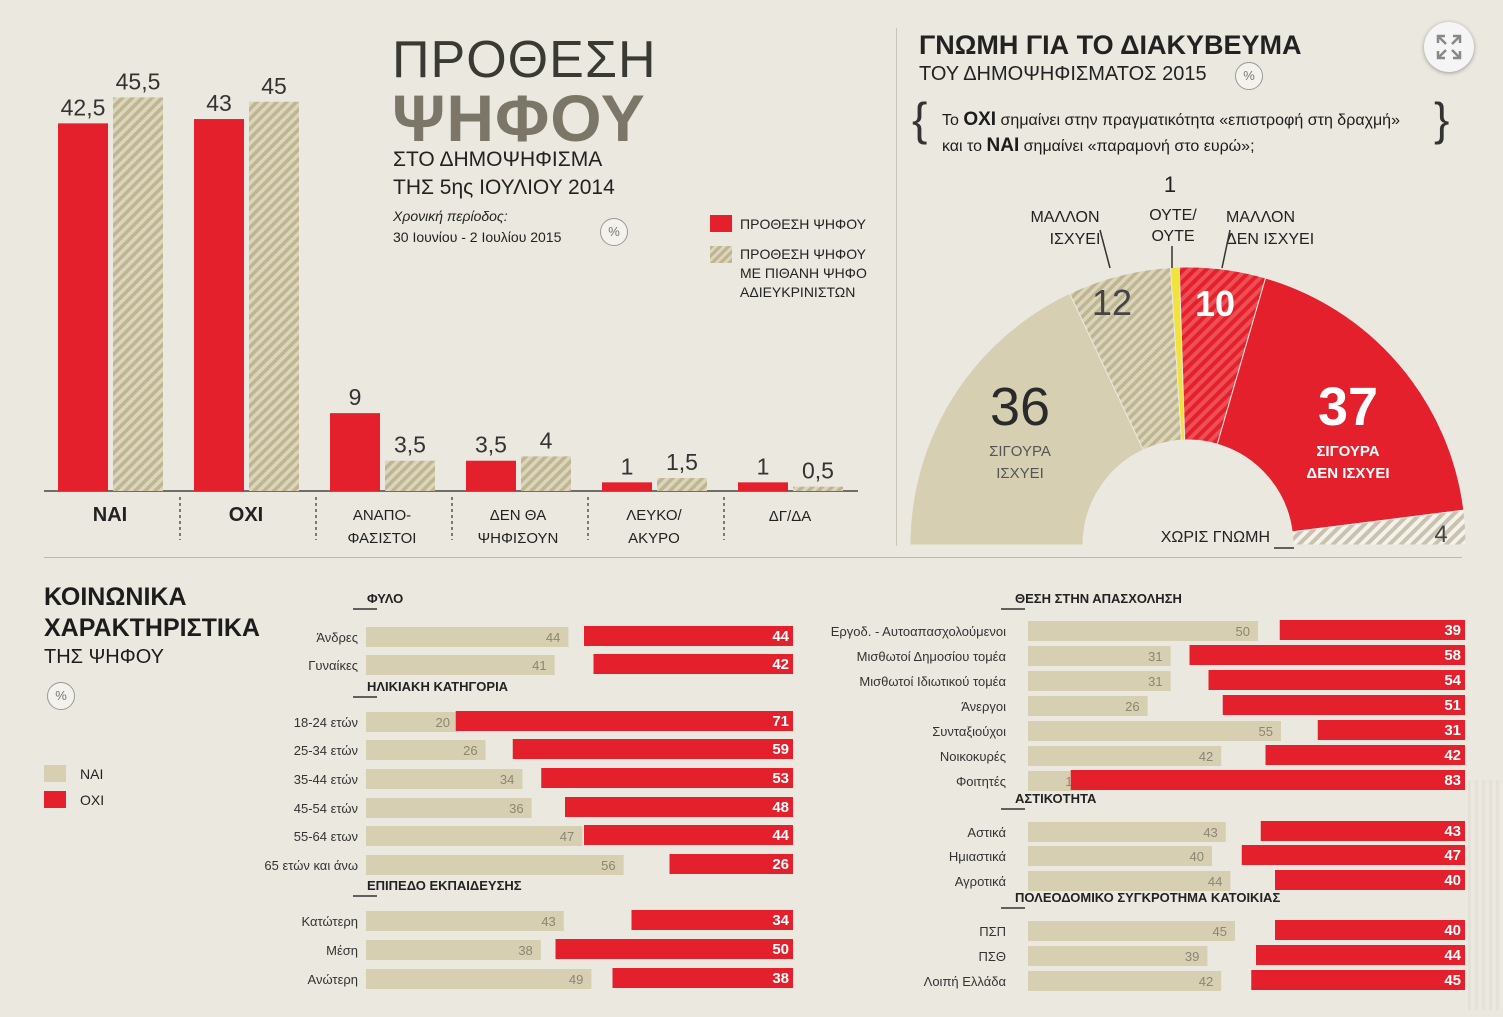 This screenshot has width=1503, height=1017. Describe the element at coordinates (1064, 217) in the screenshot. I see `slice-text-2a: ΜΑΛΛΟΝ` at that location.